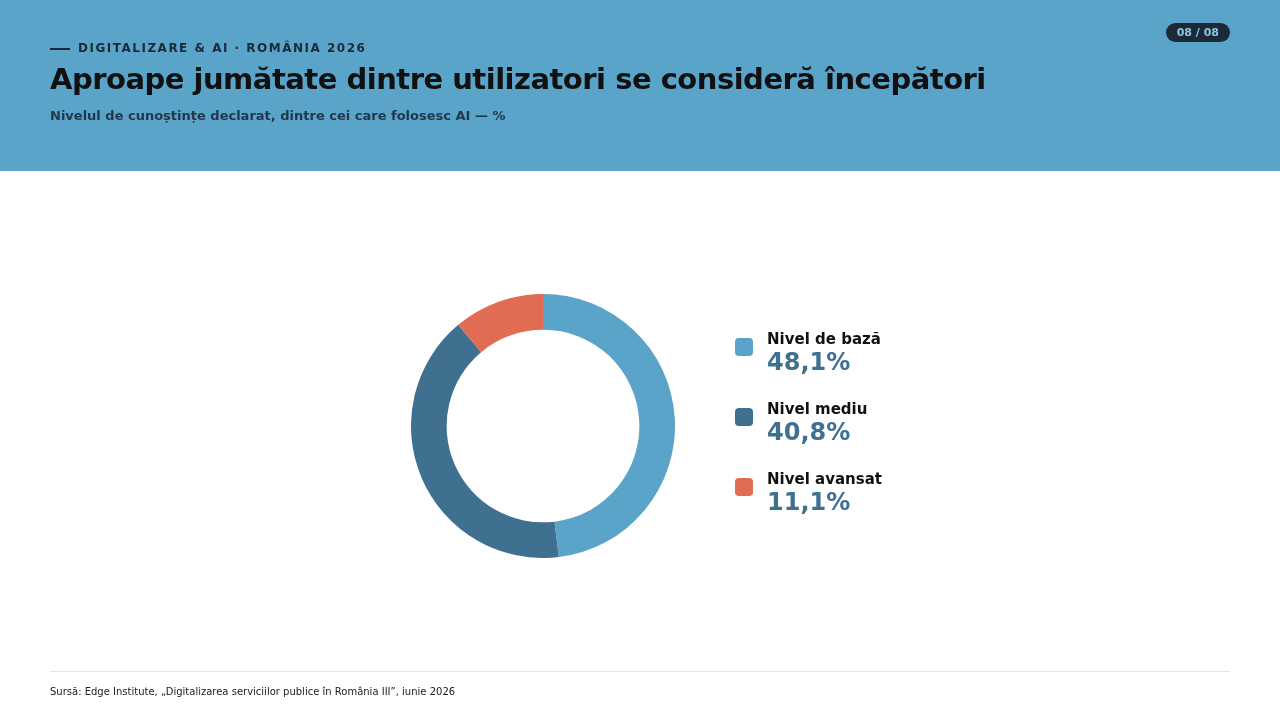 This screenshot has height=718, width=1280. What do you see at coordinates (809, 432) in the screenshot?
I see `data-label: 40,8%` at bounding box center [809, 432].